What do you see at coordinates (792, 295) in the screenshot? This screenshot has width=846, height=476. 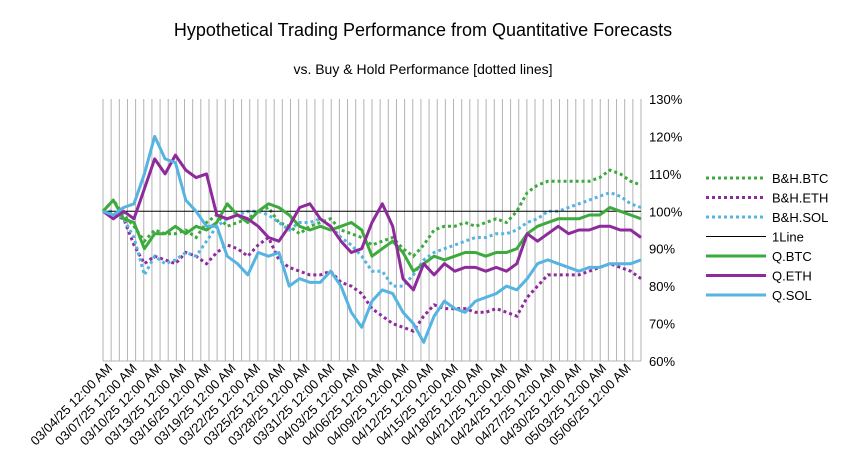 I see `legend-label: Q.SOL` at bounding box center [792, 295].